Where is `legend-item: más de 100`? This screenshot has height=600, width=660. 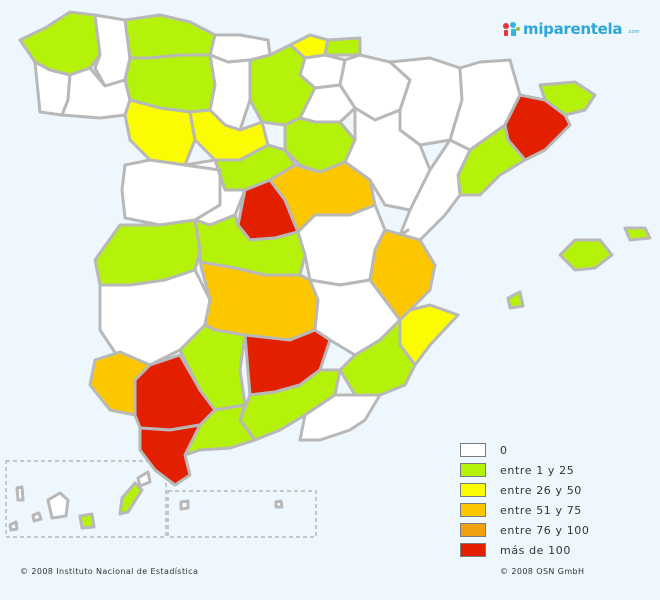
legend-item: más de 100 is located at coordinates (525, 550).